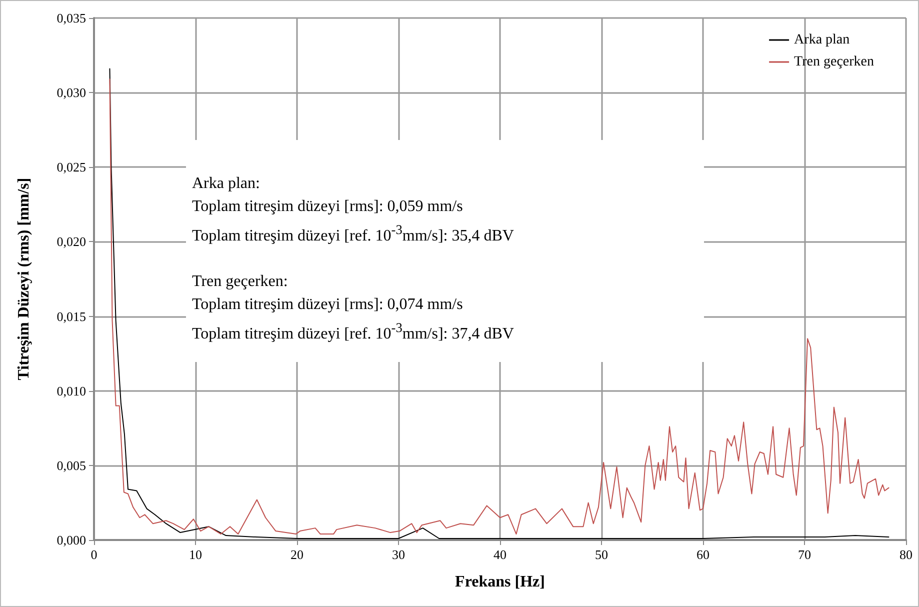 This screenshot has width=919, height=607. What do you see at coordinates (601, 554) in the screenshot?
I see `x-tick-label: 50` at bounding box center [601, 554].